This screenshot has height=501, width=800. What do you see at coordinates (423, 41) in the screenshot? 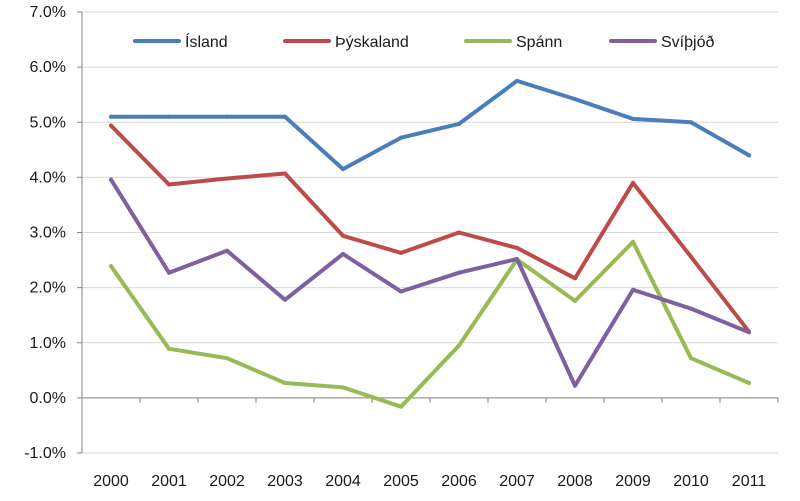
I see `legend: Ísland Þýskaland Spánn Svíþjóð` at bounding box center [423, 41].